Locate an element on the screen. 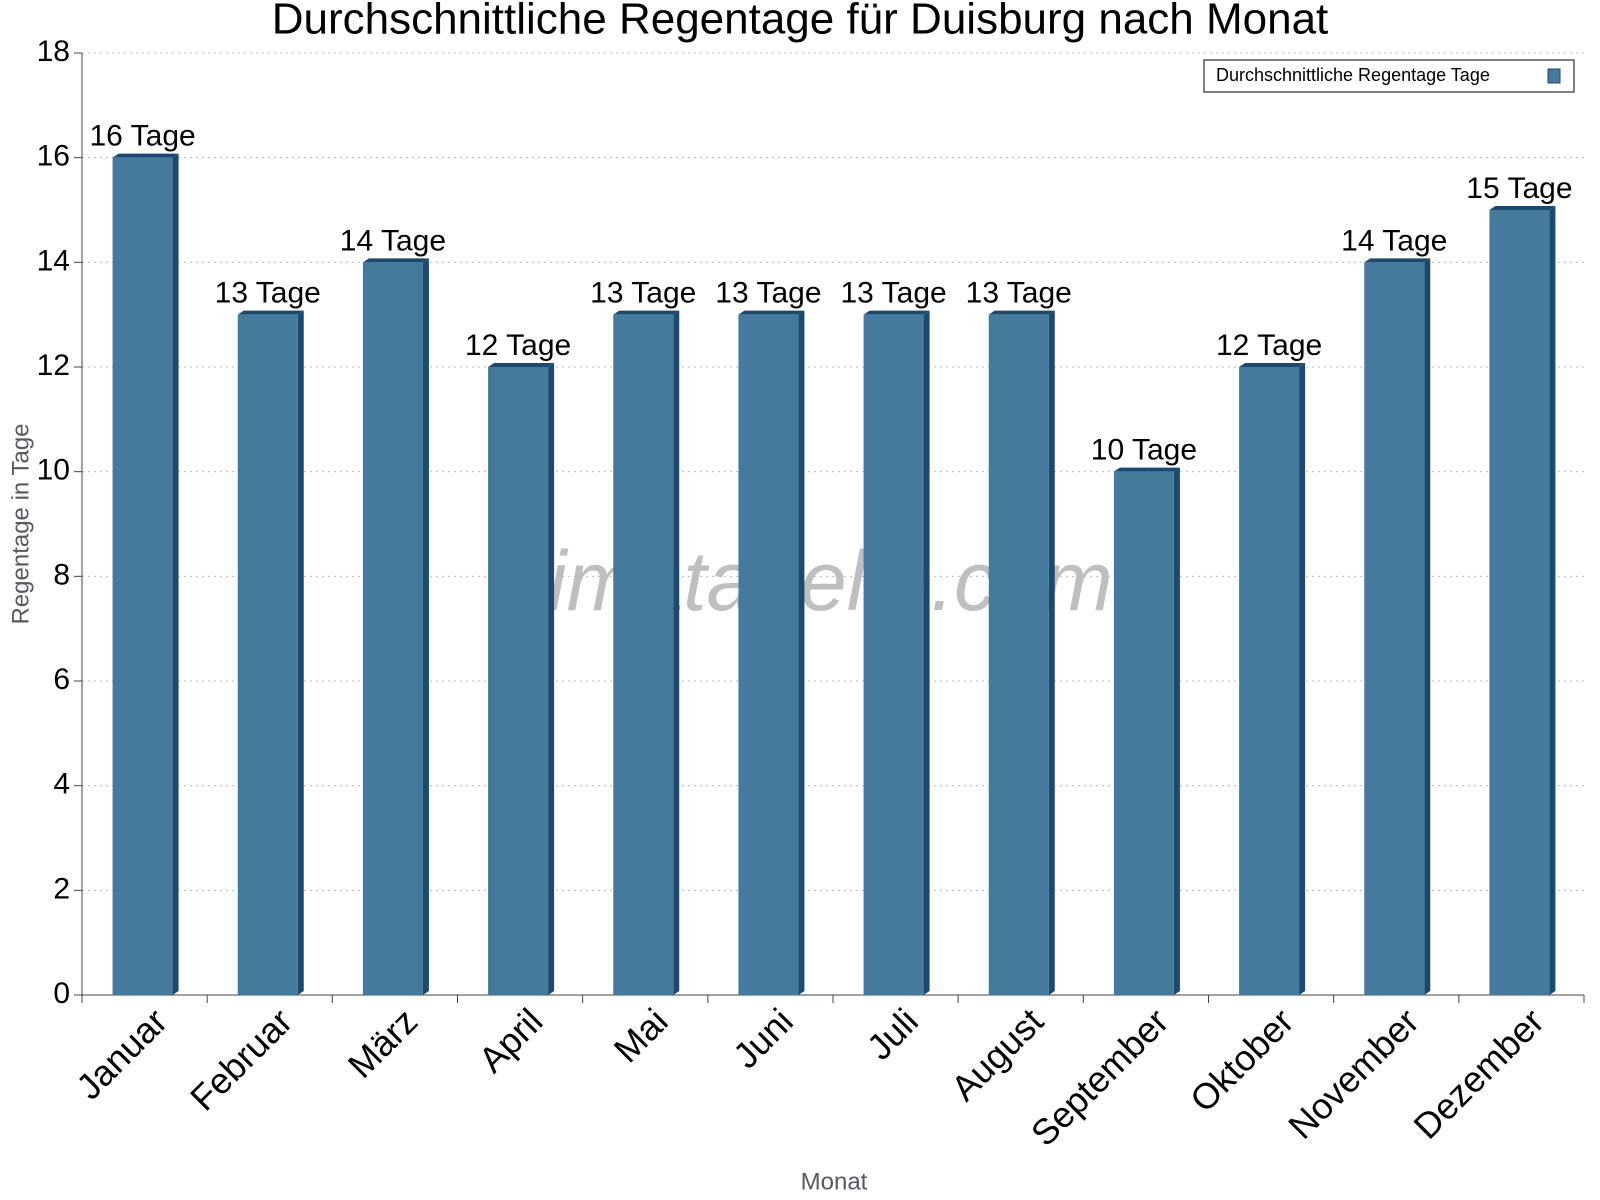  x-tick-label: Mai is located at coordinates (641, 1035).